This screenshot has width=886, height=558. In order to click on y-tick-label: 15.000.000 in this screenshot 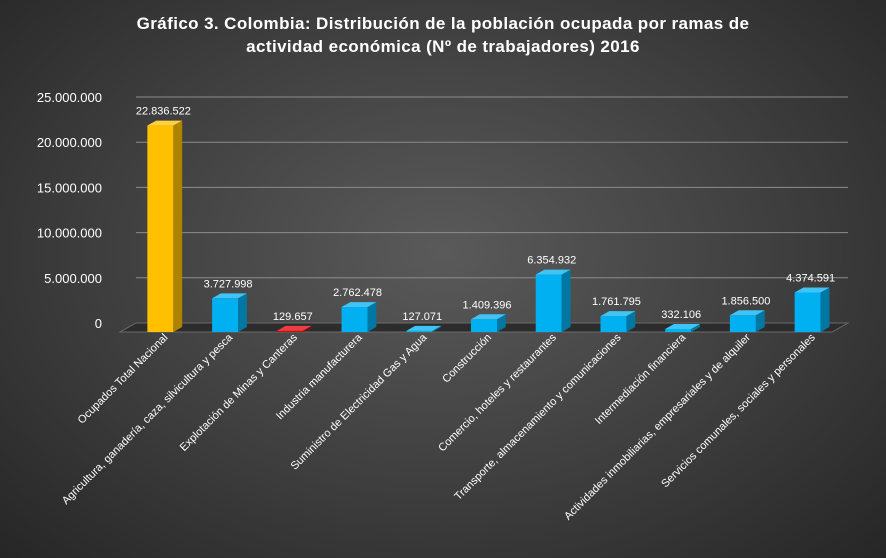, I will do `click(69, 187)`.